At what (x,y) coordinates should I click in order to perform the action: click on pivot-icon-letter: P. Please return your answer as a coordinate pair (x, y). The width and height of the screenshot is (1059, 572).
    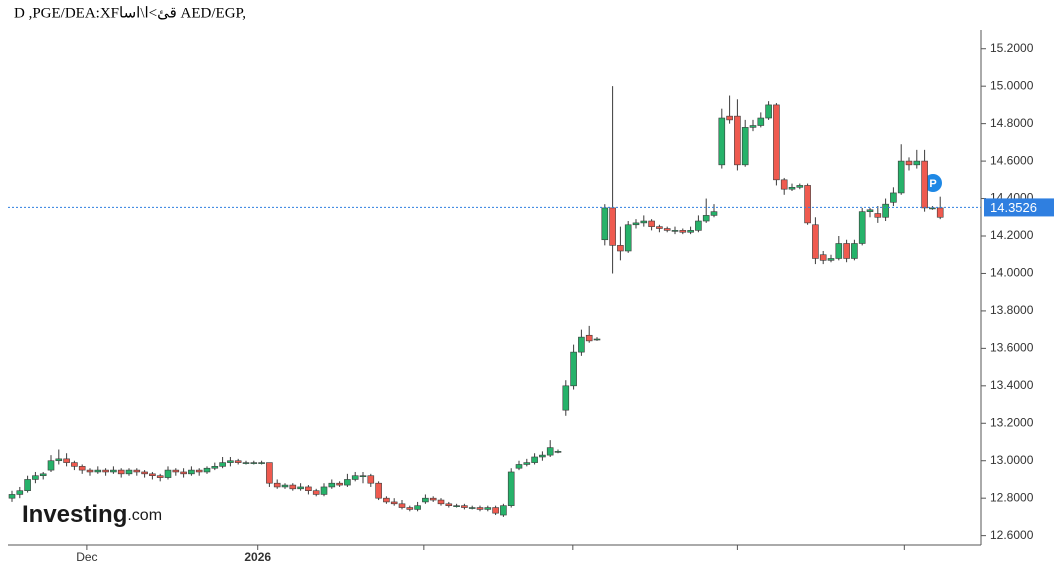
    Looking at the image, I should click on (932, 184).